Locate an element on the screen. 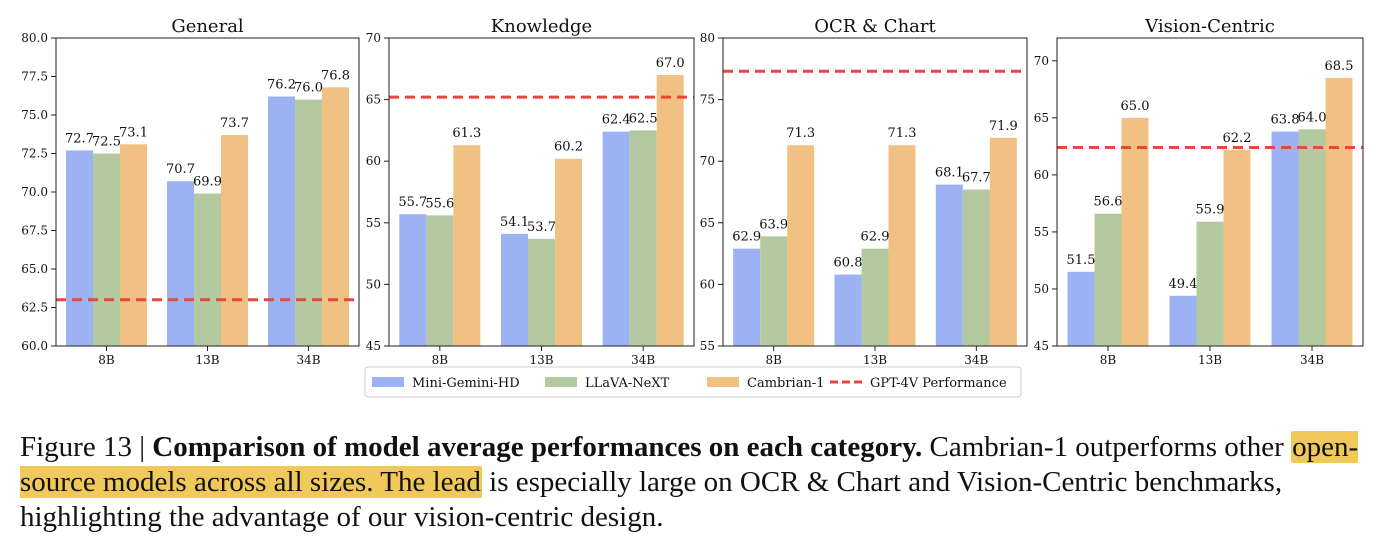 This screenshot has height=558, width=1376. y-tick-label-ocr-chart-1: 60 is located at coordinates (707, 284).